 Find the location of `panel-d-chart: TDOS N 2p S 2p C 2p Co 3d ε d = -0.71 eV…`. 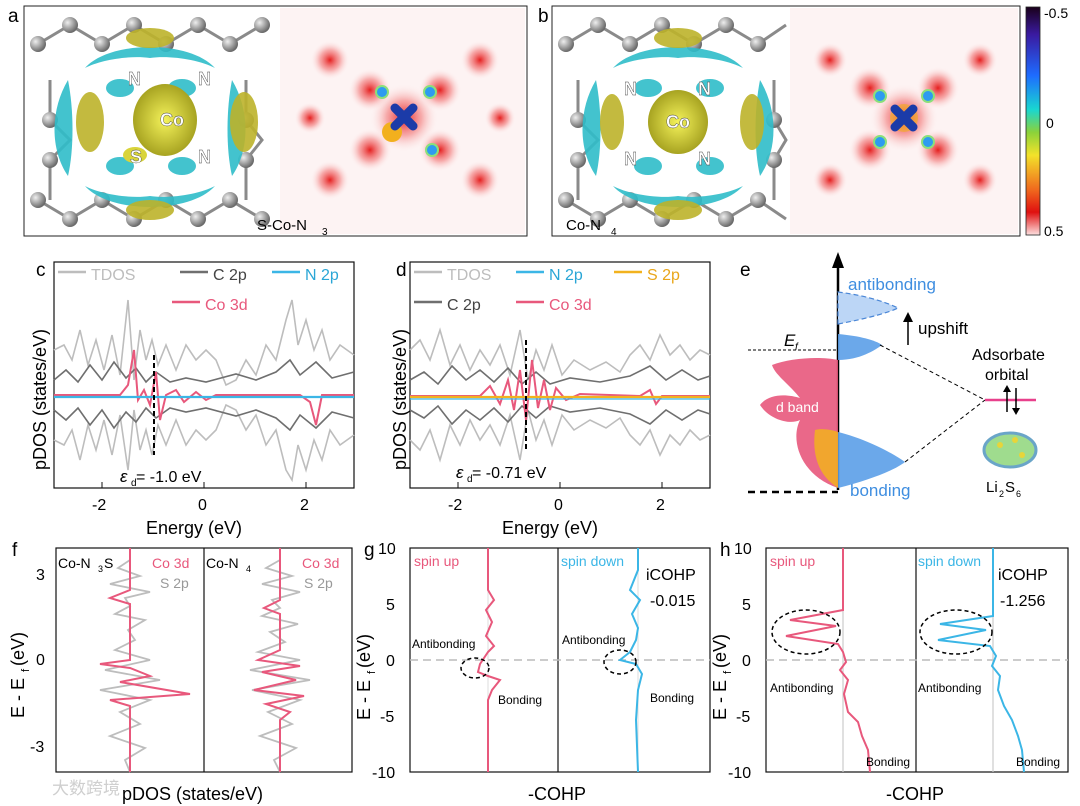

panel-d-chart: TDOS N 2p S 2p C 2p Co 3d ε d = -0.71 eV… is located at coordinates (550, 399).